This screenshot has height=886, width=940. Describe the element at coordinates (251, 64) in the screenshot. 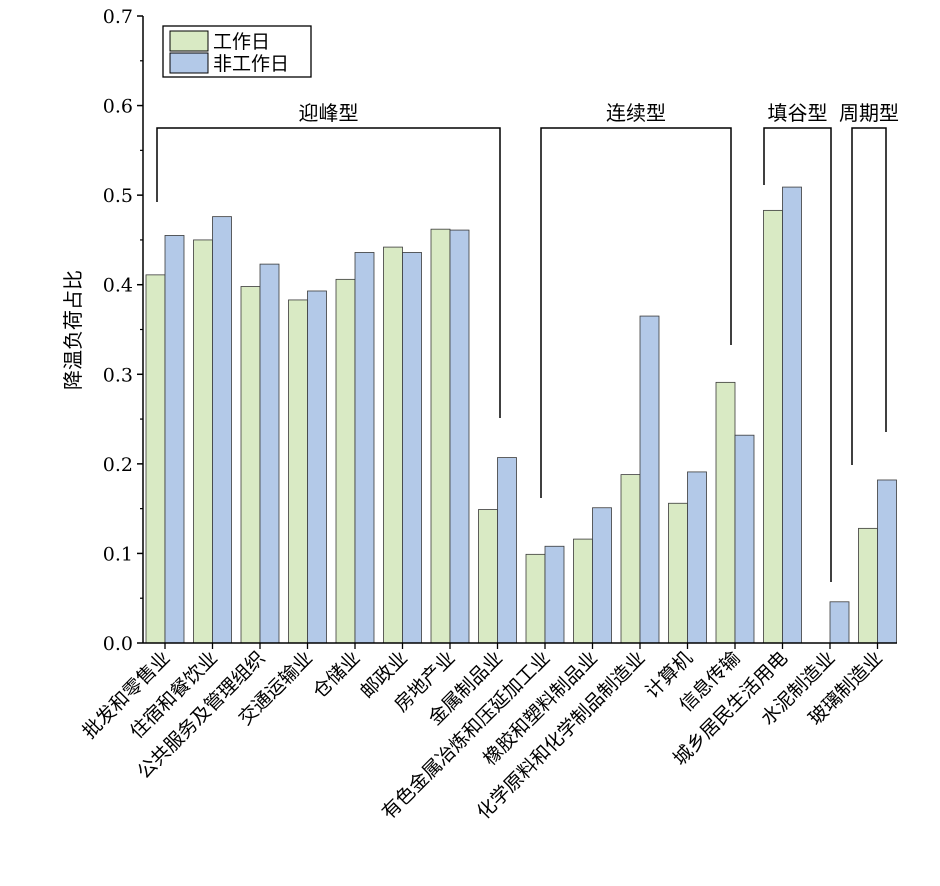

I see `legend-label-nonworkday: 非工作日` at that location.